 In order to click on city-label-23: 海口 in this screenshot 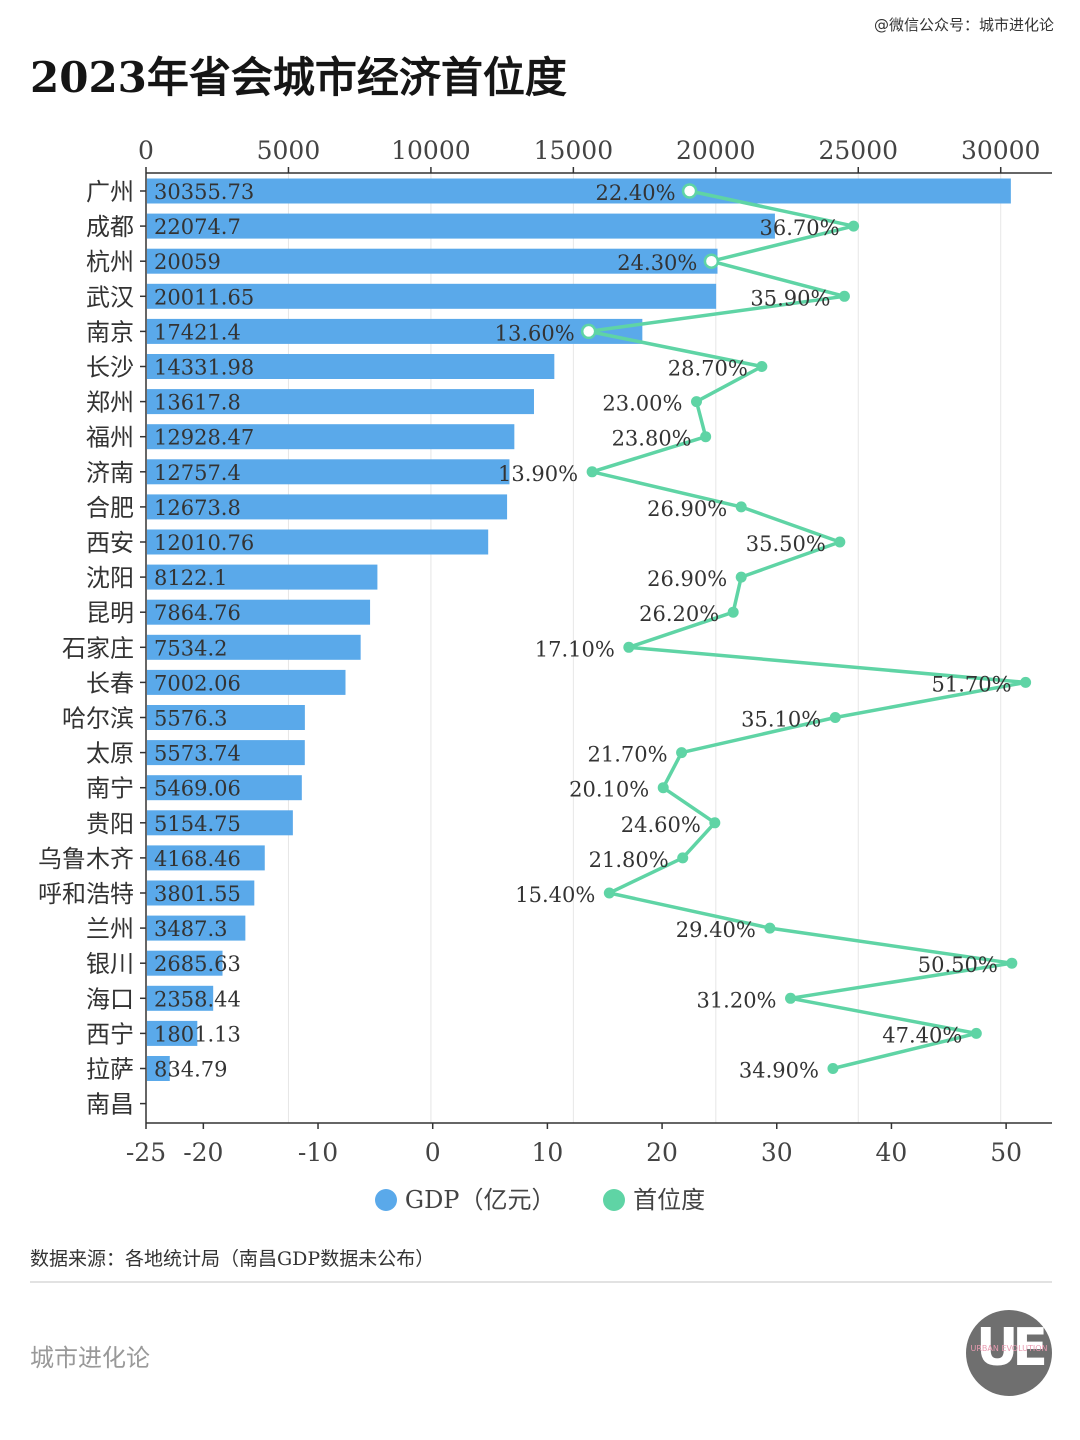, I will do `click(110, 999)`.